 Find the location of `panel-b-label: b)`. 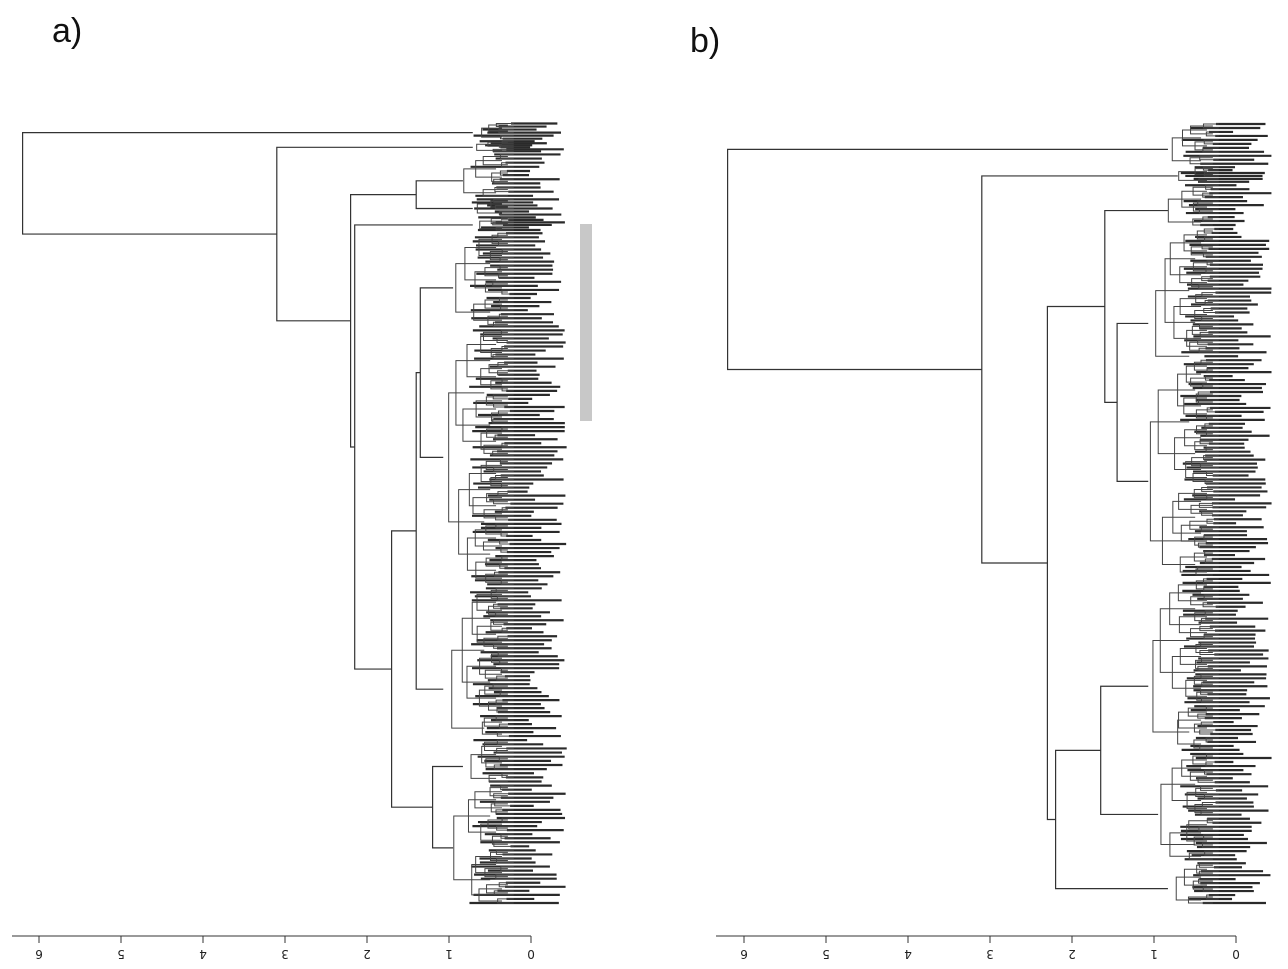

panel-b-label: b) is located at coordinates (705, 41).